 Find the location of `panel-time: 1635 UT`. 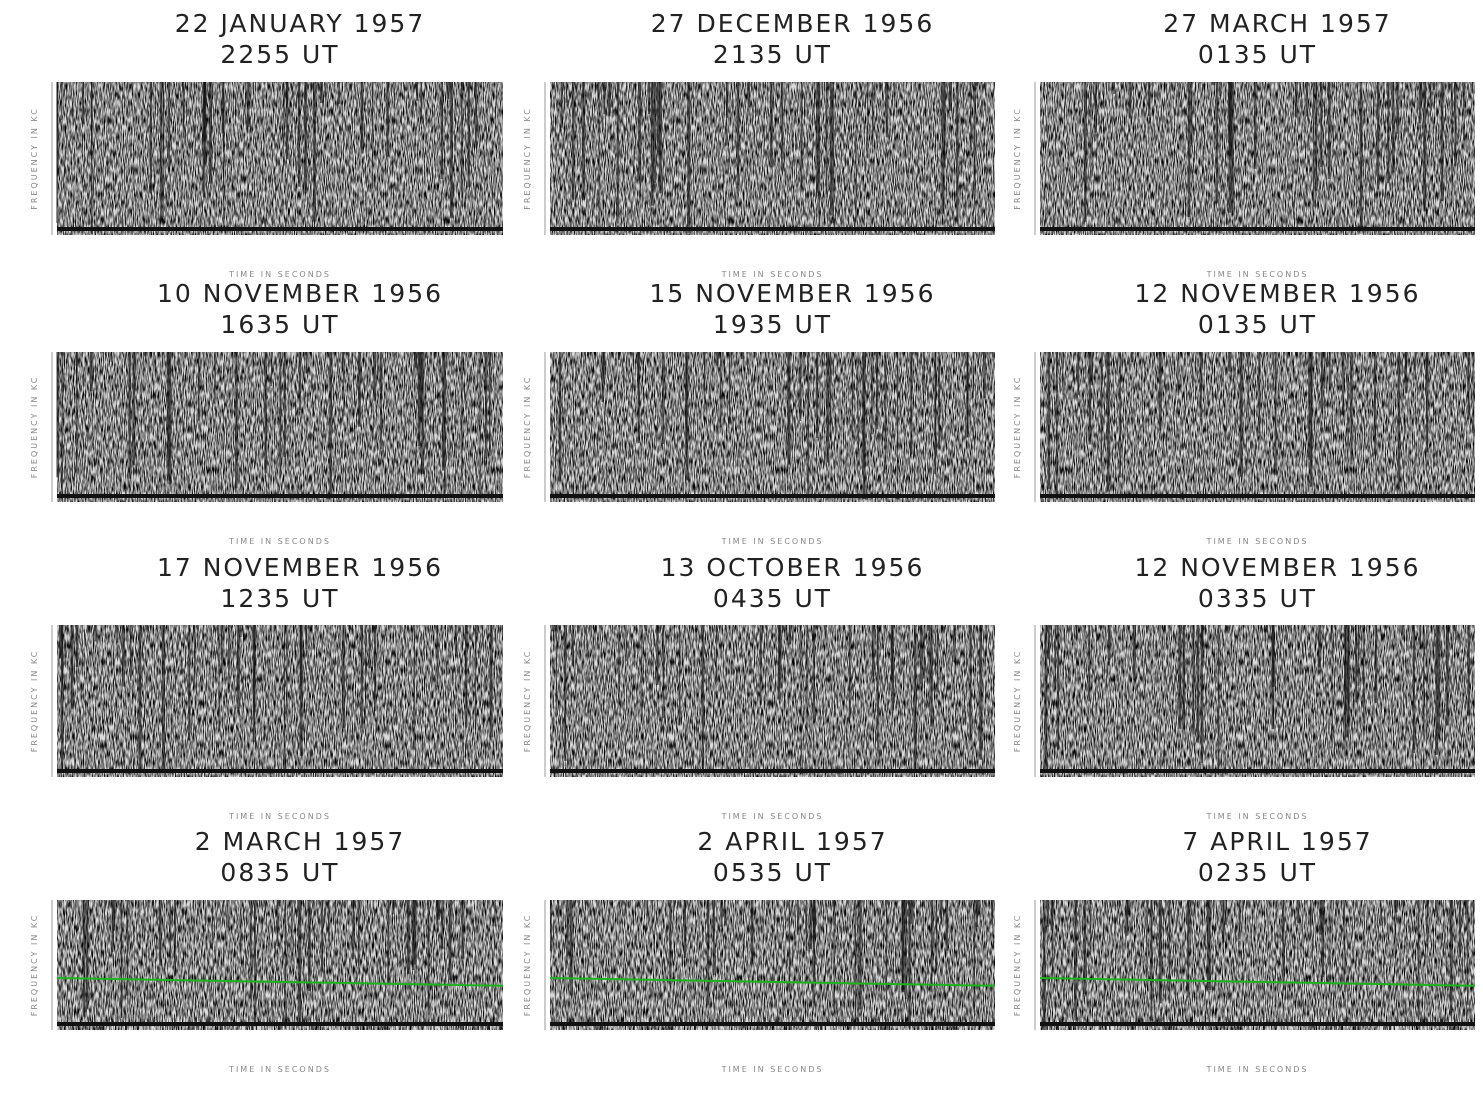

panel-time: 1635 UT is located at coordinates (279, 324).